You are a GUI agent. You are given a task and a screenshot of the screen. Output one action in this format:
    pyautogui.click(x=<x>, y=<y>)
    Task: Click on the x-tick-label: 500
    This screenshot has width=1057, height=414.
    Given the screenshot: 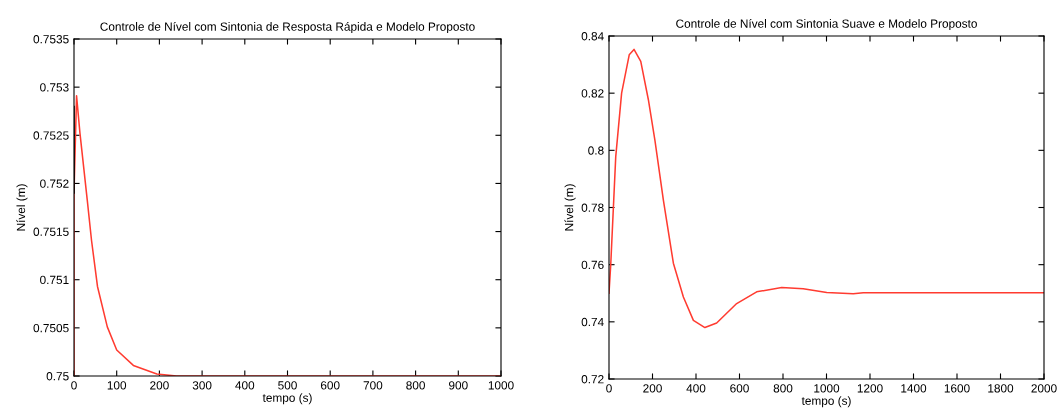 What is the action you would take?
    pyautogui.click(x=287, y=385)
    